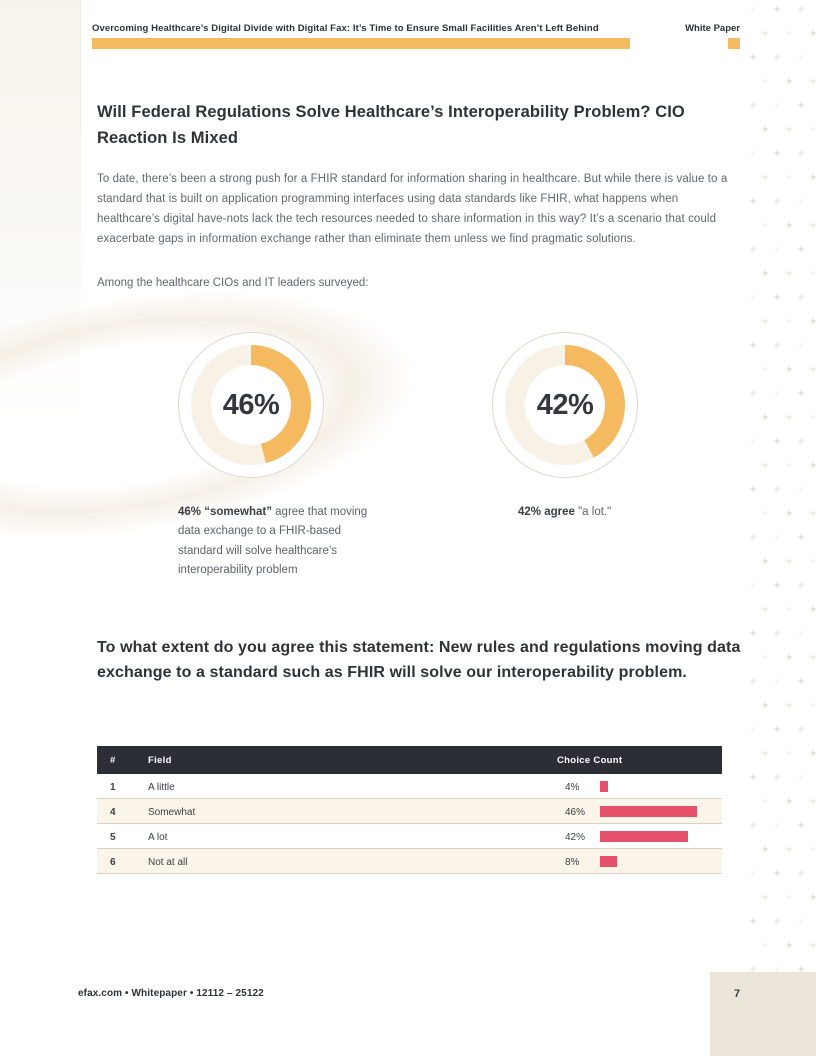 The image size is (816, 1056). Describe the element at coordinates (409, 760) in the screenshot. I see `table-header: # Field Choice Count` at that location.